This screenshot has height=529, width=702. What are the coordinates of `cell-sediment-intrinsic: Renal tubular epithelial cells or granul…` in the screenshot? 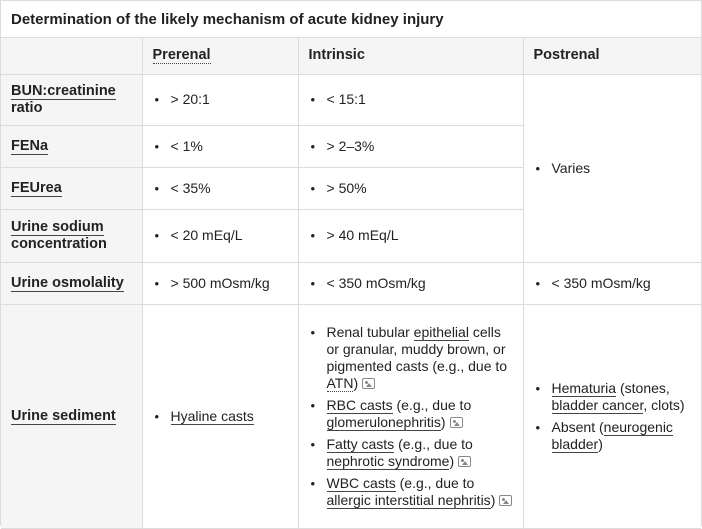 It's located at (410, 416).